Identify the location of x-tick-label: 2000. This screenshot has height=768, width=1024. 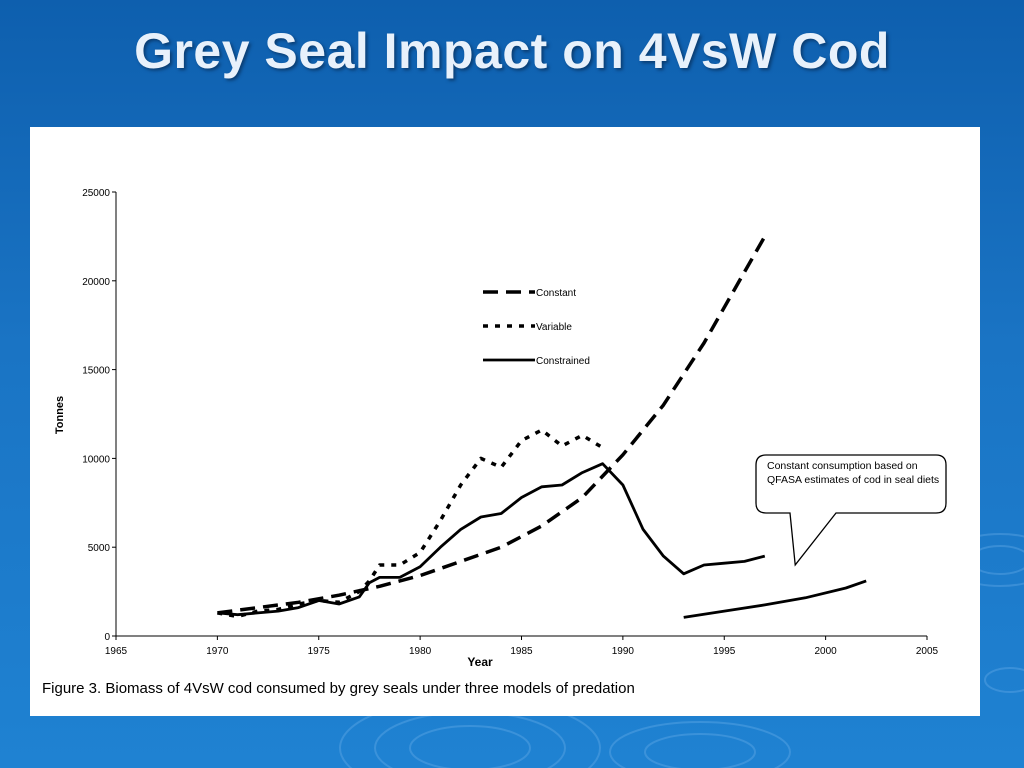
(826, 651).